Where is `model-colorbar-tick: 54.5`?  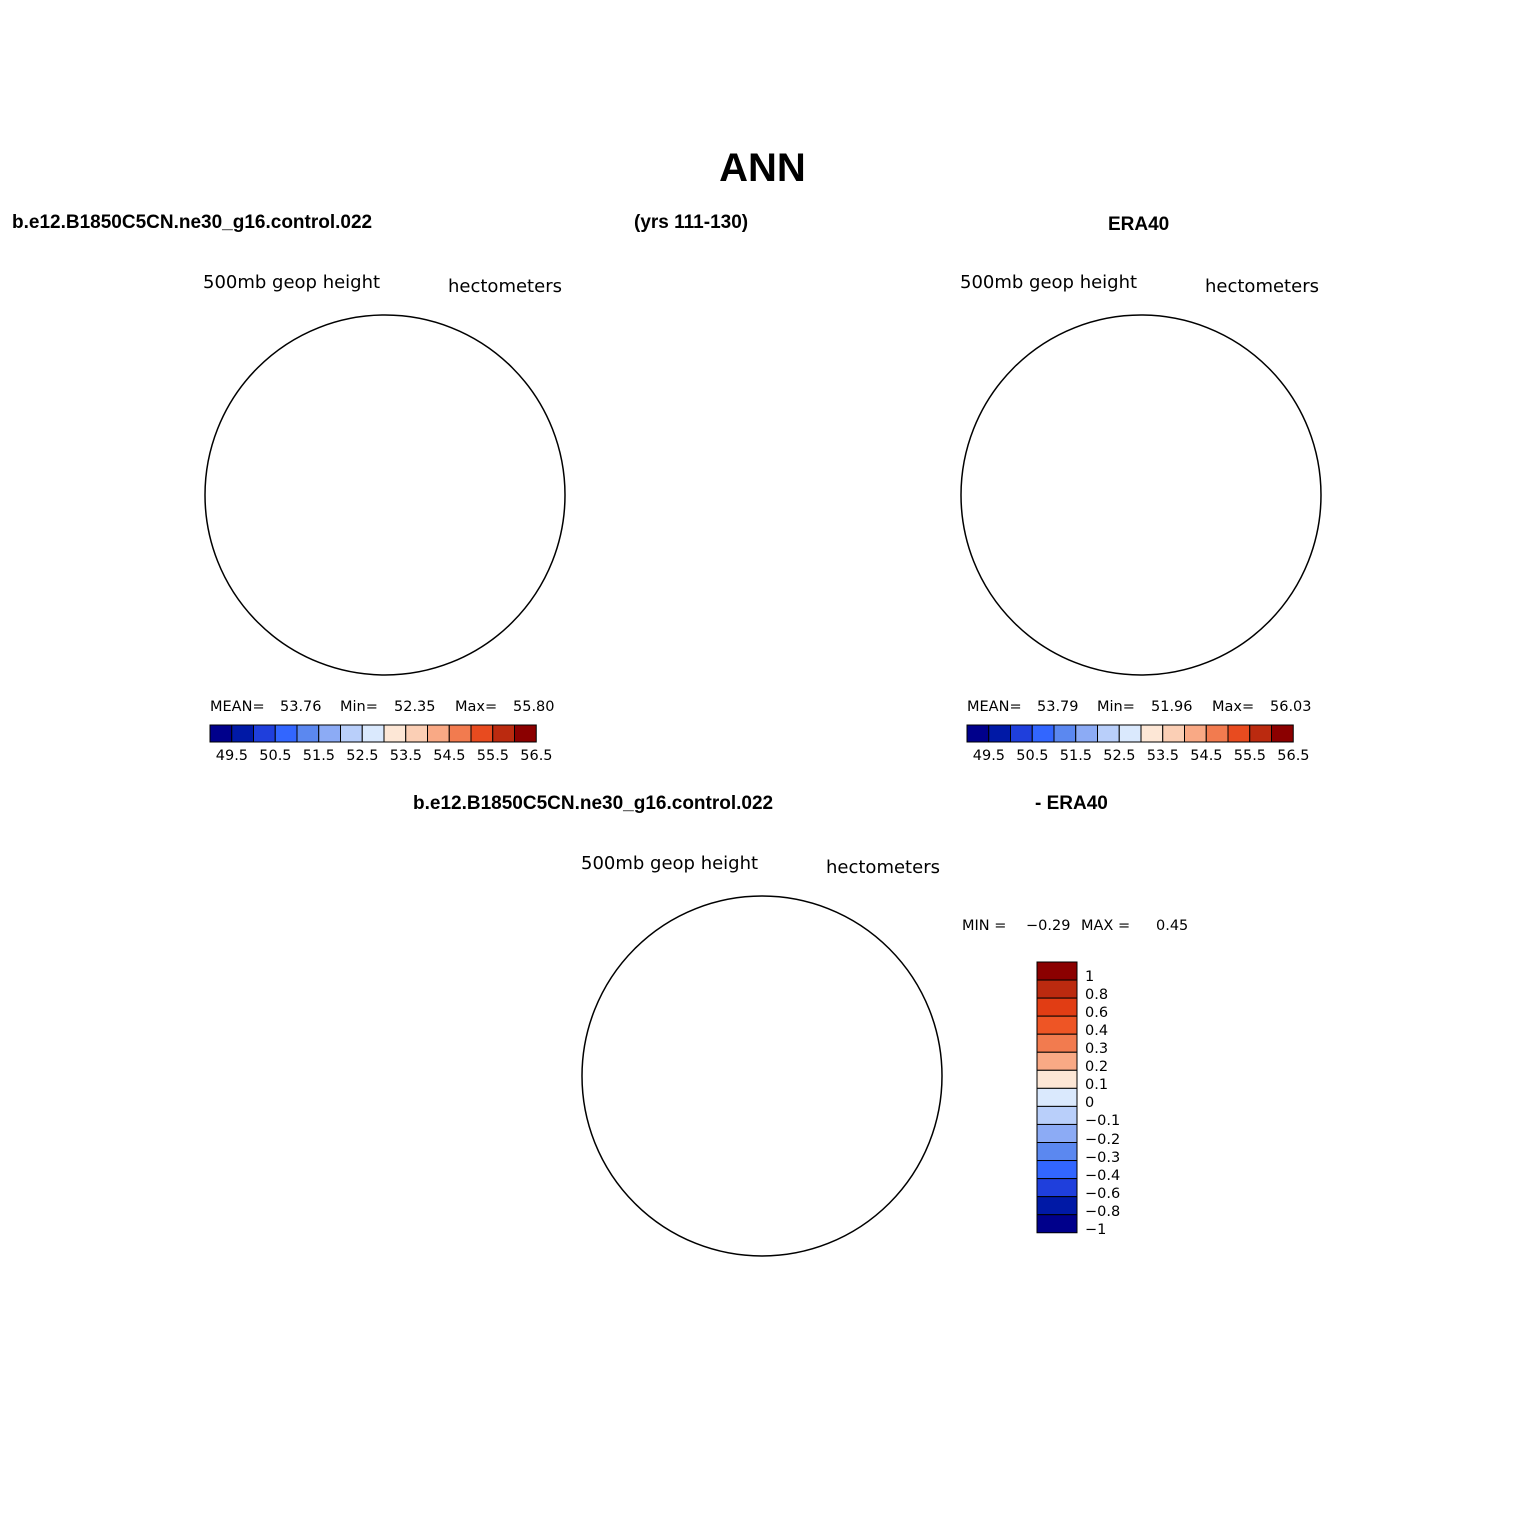 model-colorbar-tick: 54.5 is located at coordinates (449, 756).